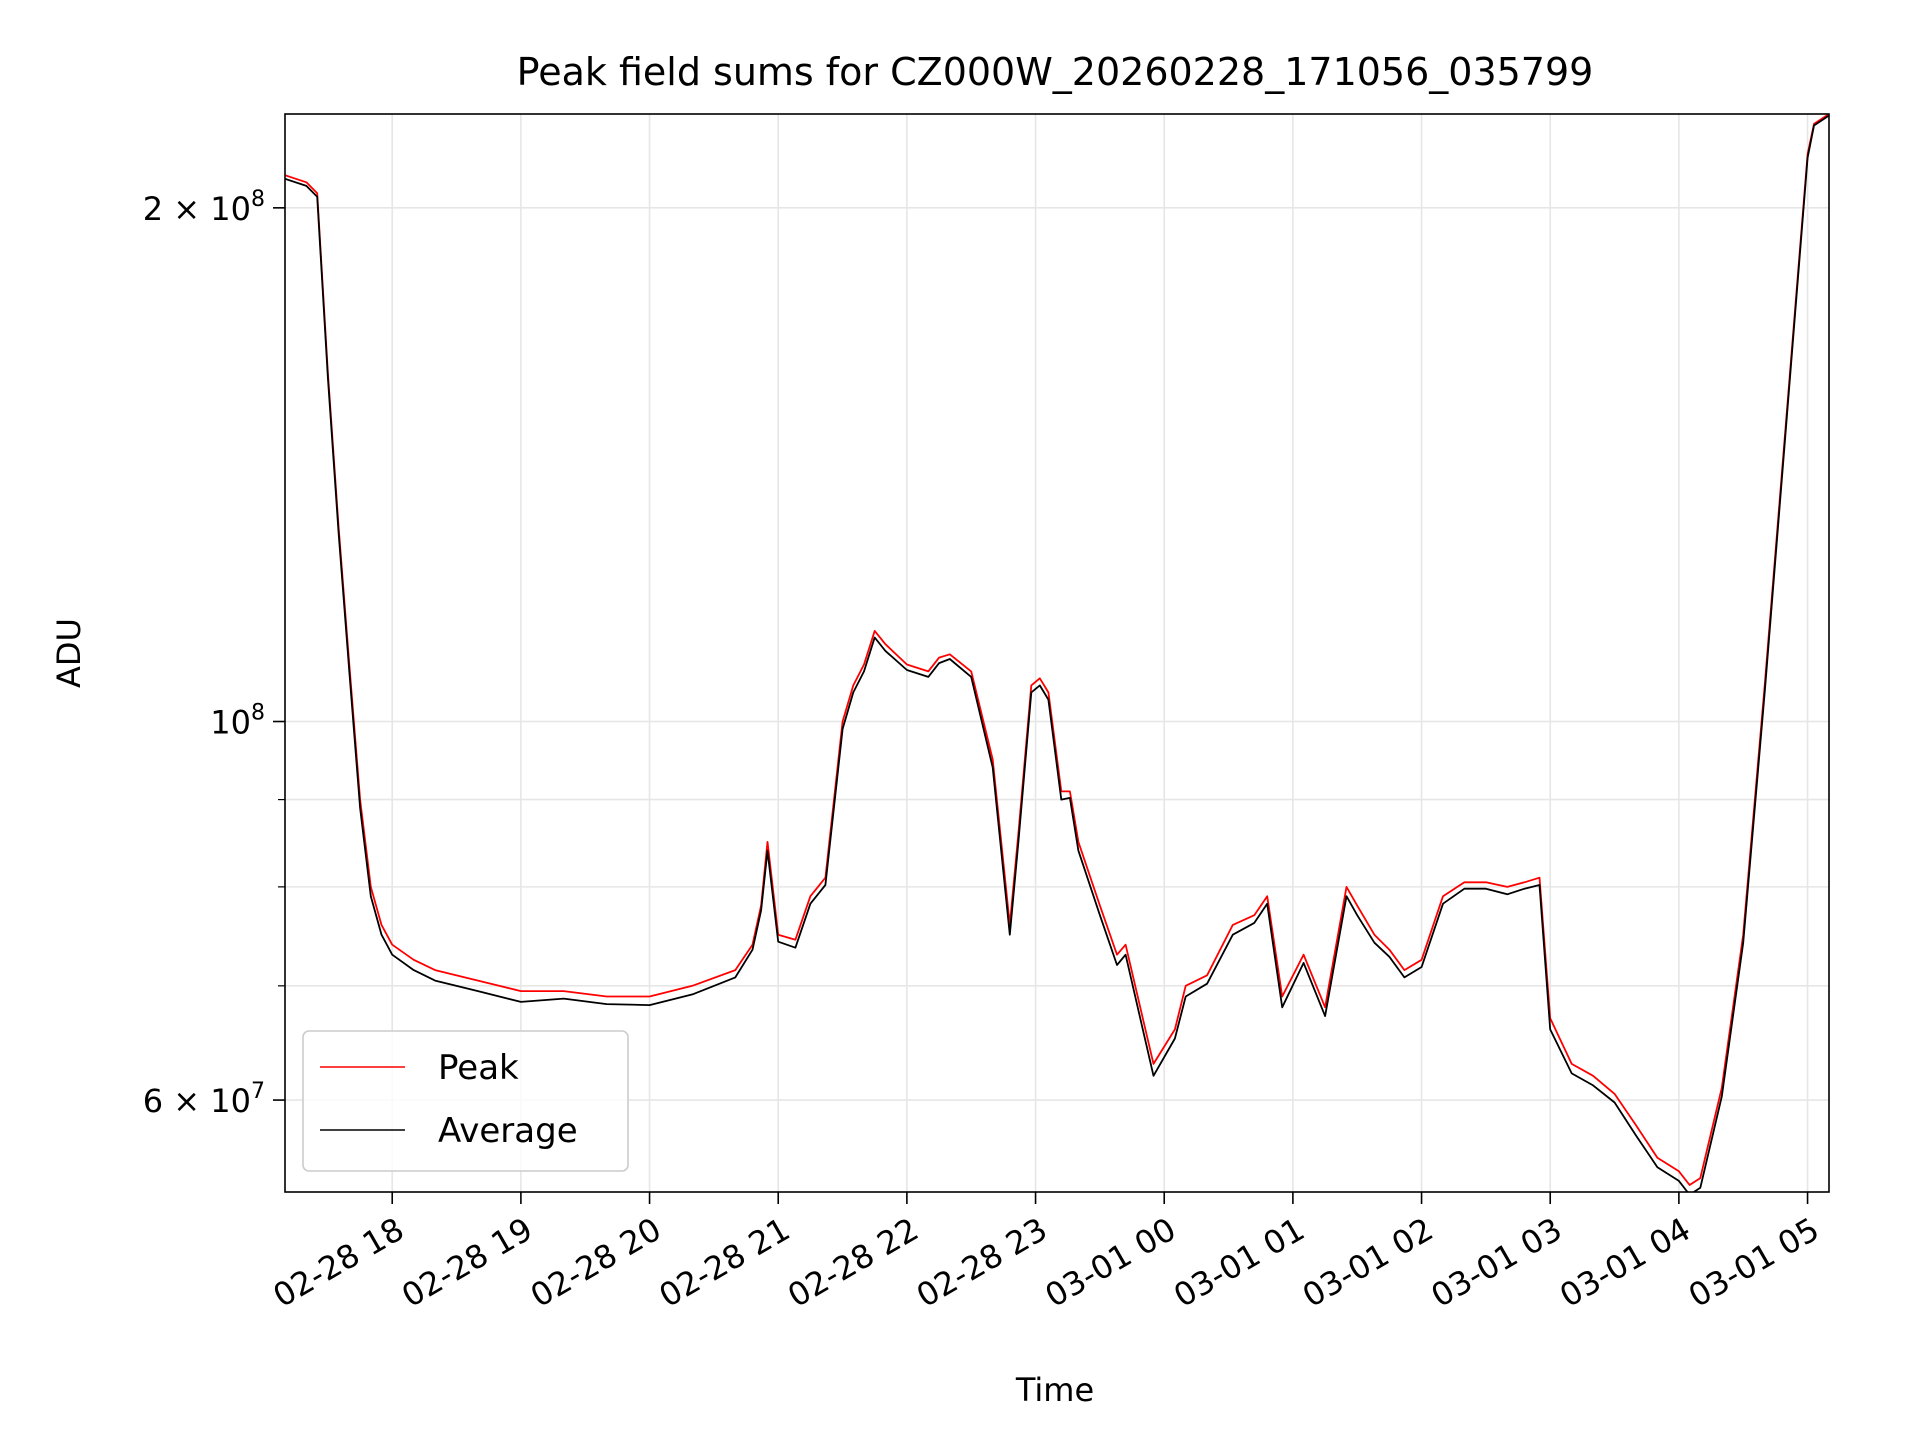 The image size is (1920, 1440). I want to click on y-tick-label: 6 × 107, so click(204, 1099).